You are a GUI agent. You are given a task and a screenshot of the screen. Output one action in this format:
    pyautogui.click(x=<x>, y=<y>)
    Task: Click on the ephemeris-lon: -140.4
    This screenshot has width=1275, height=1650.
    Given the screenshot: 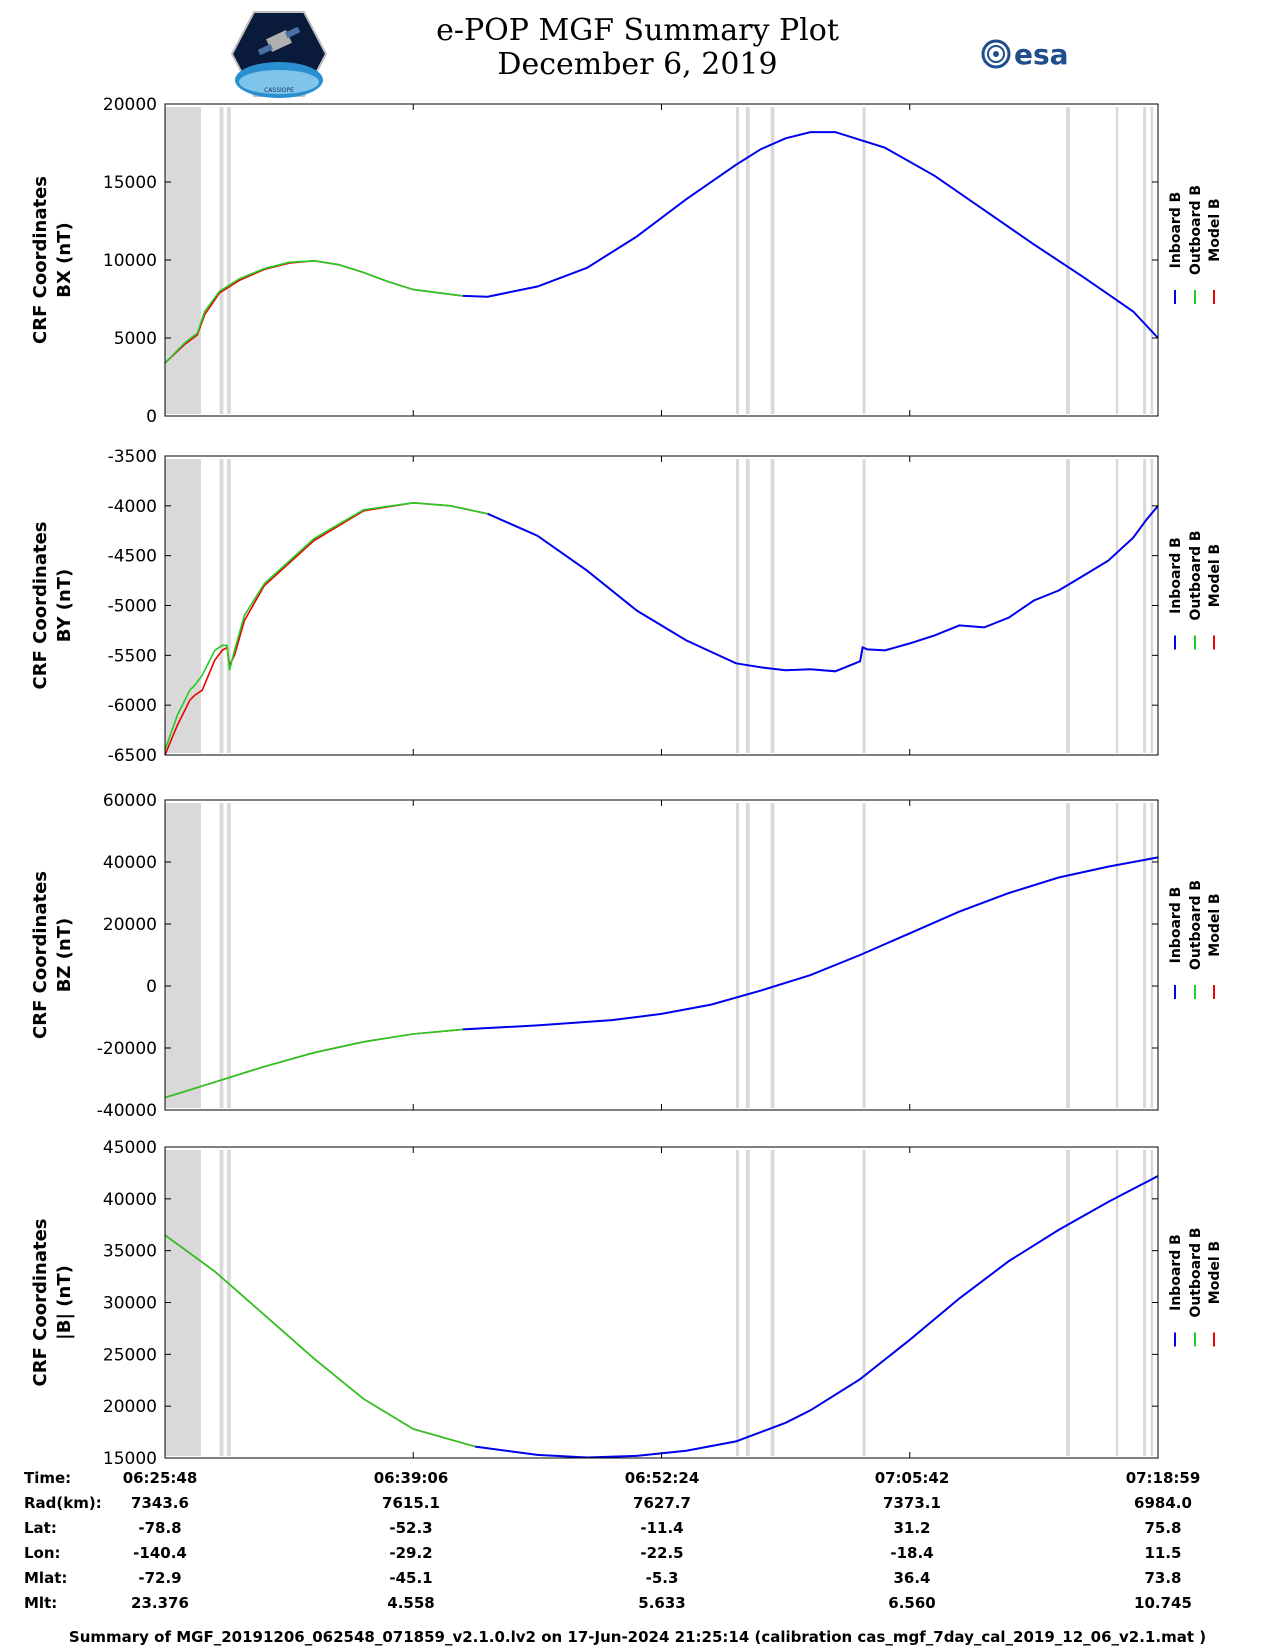 What is the action you would take?
    pyautogui.click(x=160, y=1553)
    